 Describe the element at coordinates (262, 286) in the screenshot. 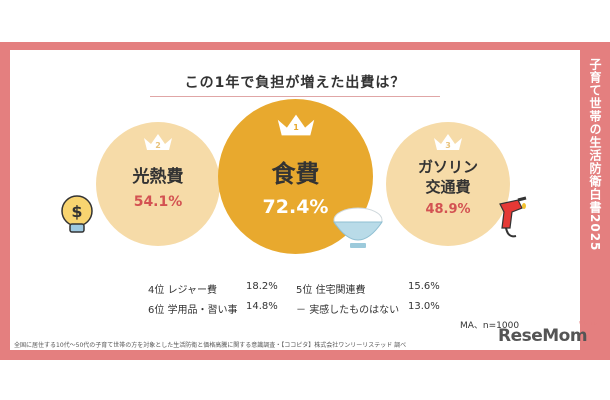

I see `rank-4-percent: 18.2%` at that location.